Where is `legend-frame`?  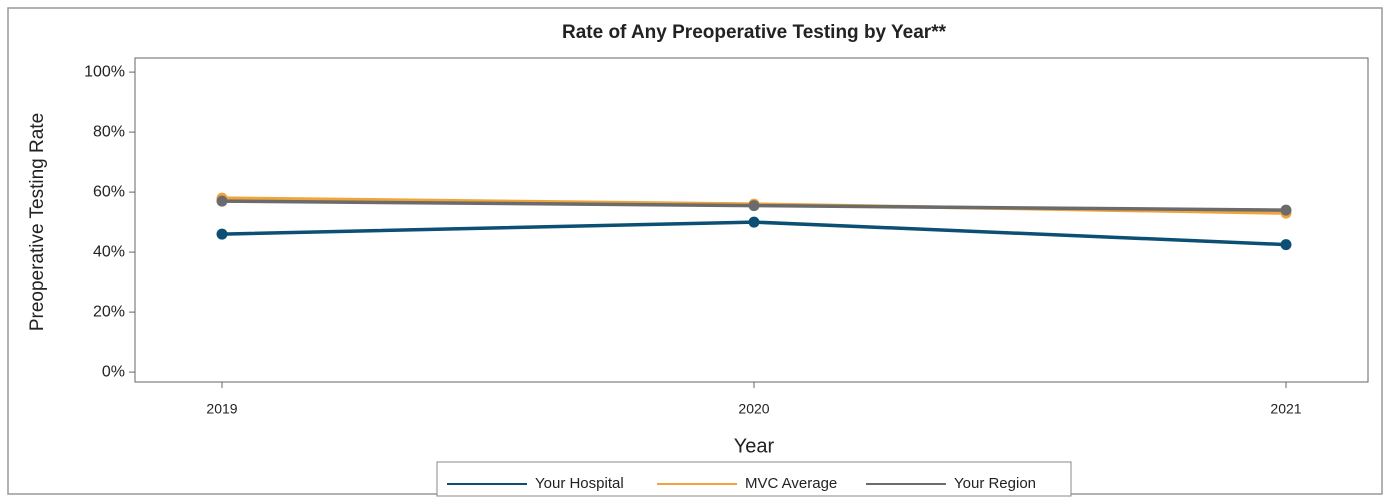
legend-frame is located at coordinates (754, 479).